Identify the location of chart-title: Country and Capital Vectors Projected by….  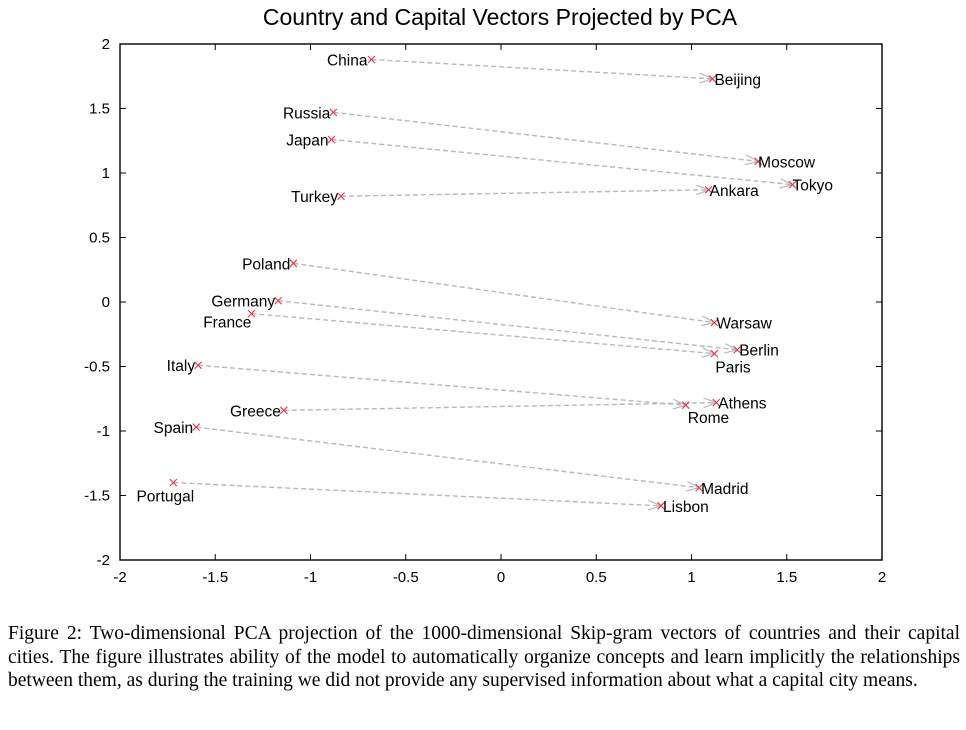
(500, 17).